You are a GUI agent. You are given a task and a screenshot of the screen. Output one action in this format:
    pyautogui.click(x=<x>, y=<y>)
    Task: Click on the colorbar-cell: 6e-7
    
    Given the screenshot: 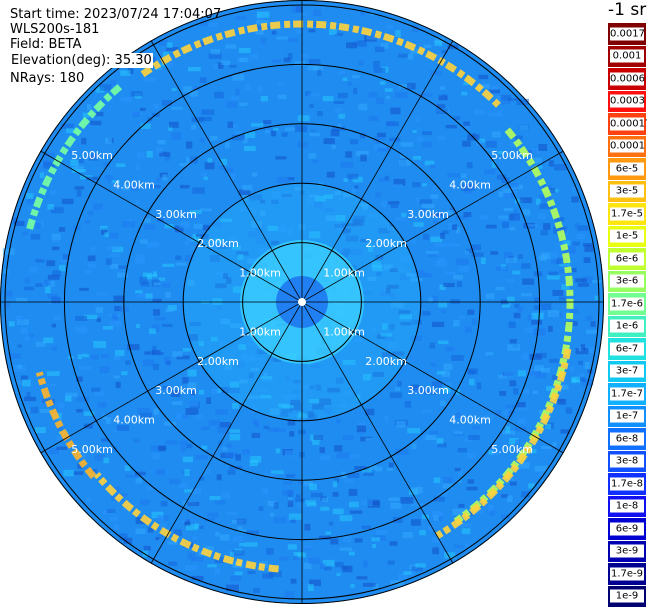 What is the action you would take?
    pyautogui.click(x=627, y=349)
    